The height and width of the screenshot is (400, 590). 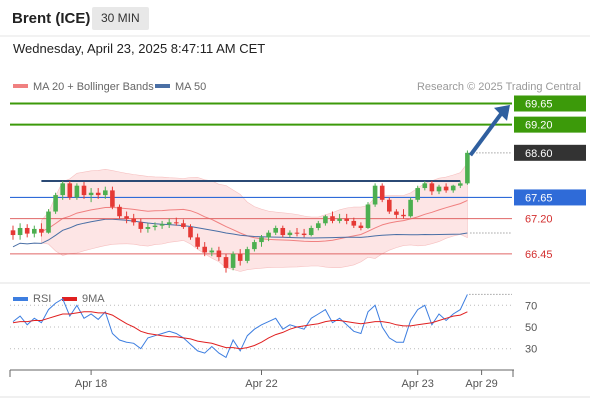 I want to click on current-price-tag-bg, so click(x=550, y=152).